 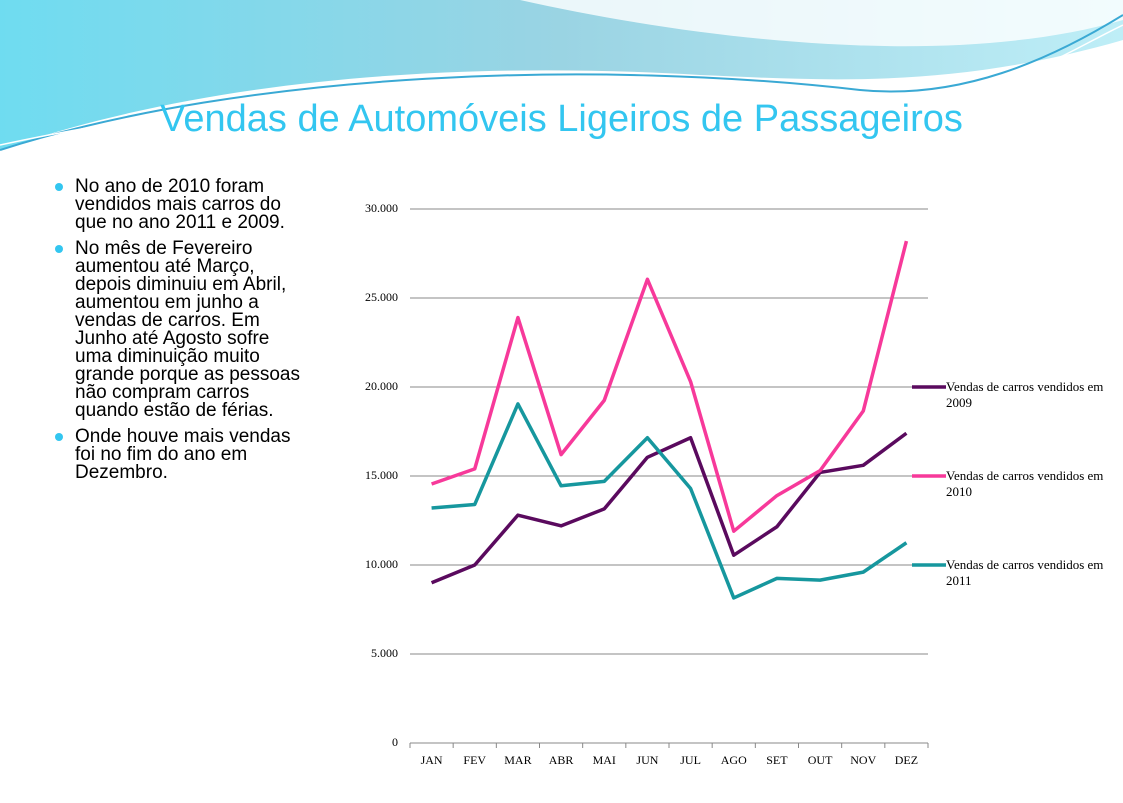 What do you see at coordinates (381, 208) in the screenshot?
I see `y-tick-label: 30.000` at bounding box center [381, 208].